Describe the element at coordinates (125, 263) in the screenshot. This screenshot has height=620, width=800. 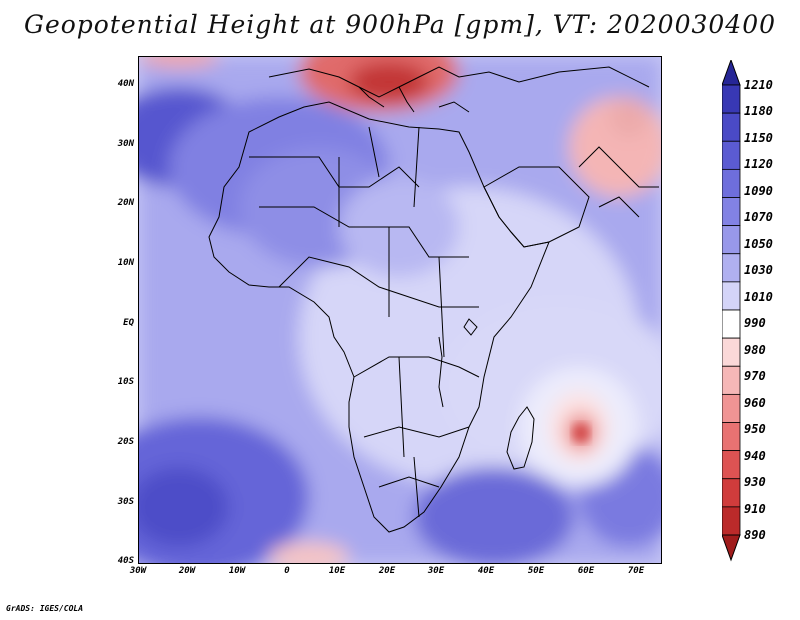
I see `lat-label-10n: 10N` at that location.